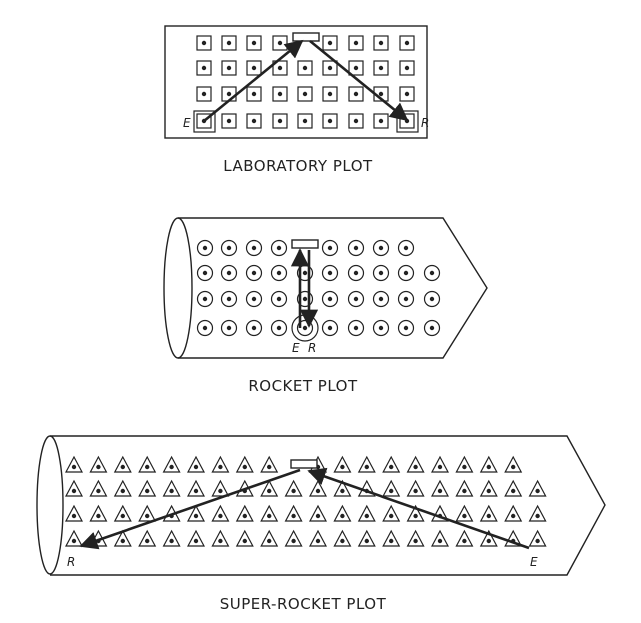  Describe the element at coordinates (304, 464) in the screenshot. I see `super-rocket-mirror` at that location.